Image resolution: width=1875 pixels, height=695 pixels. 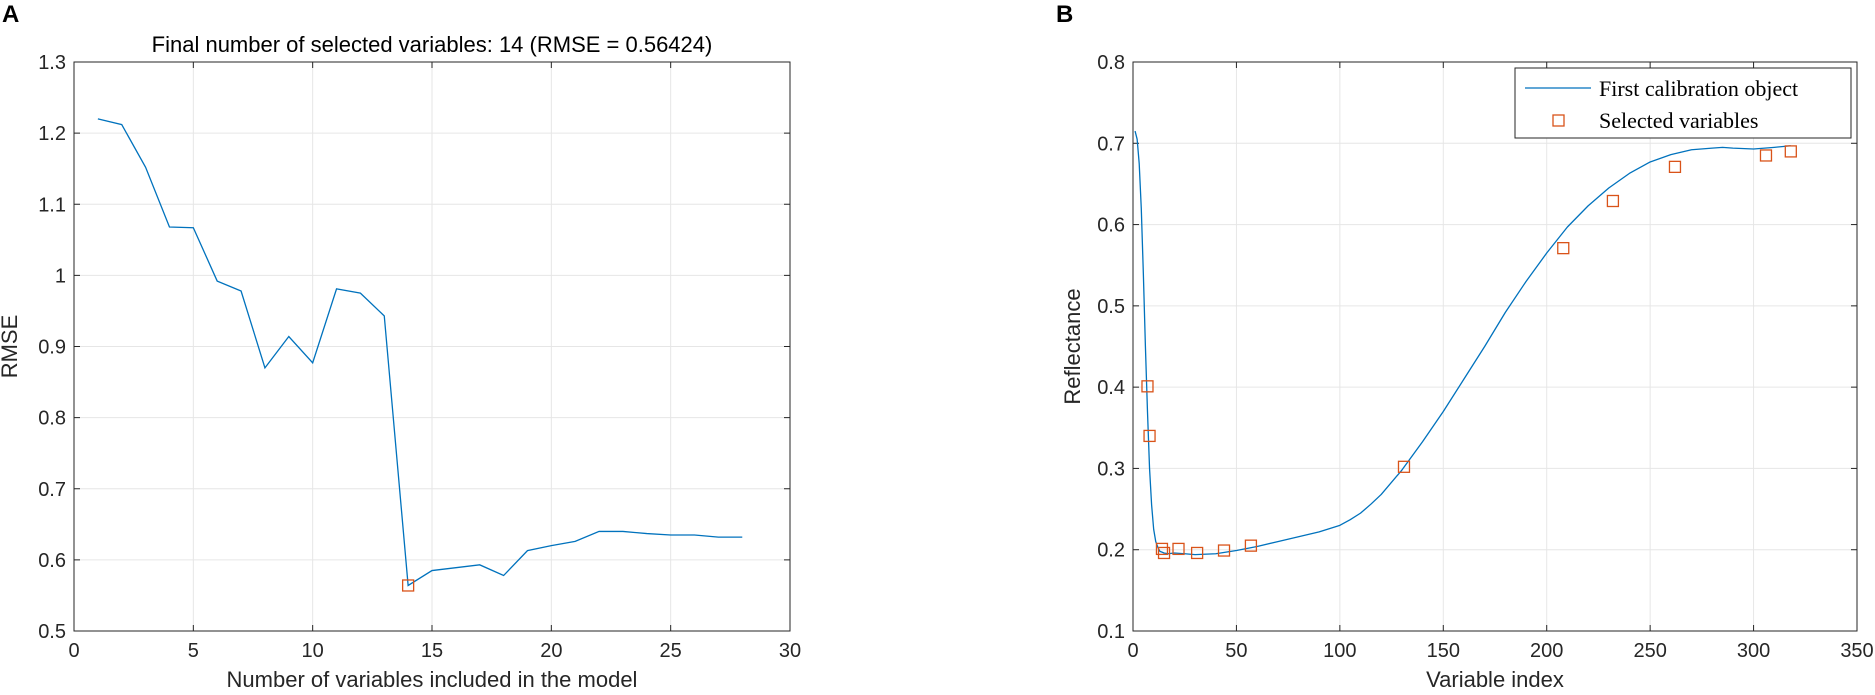 I want to click on selected-point-marker, so click(x=408, y=585).